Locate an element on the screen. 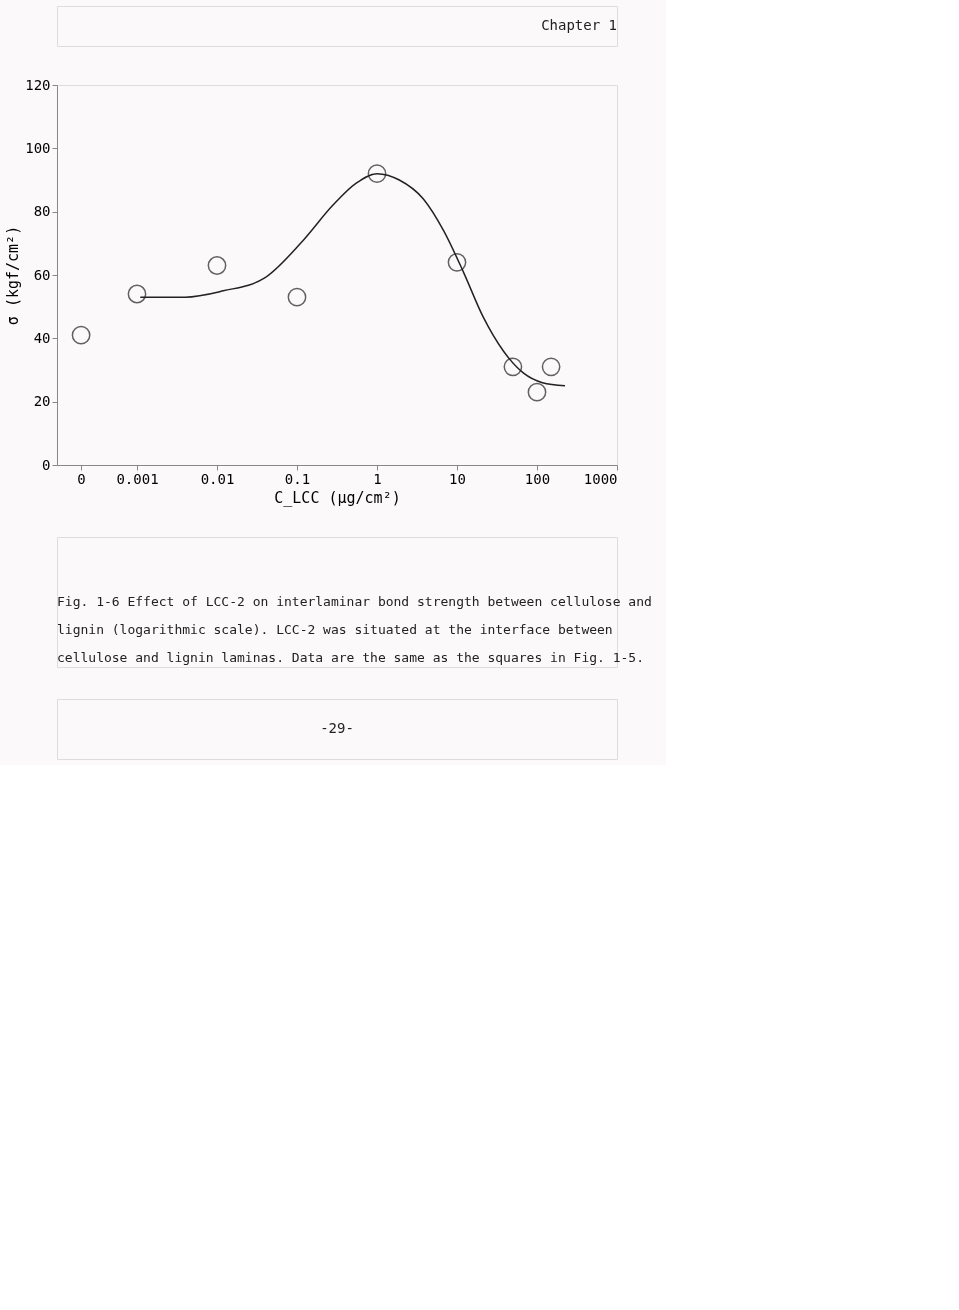 Image resolution: width=959 pixels, height=1310 pixels. y-tick-label: 80 is located at coordinates (42, 211).